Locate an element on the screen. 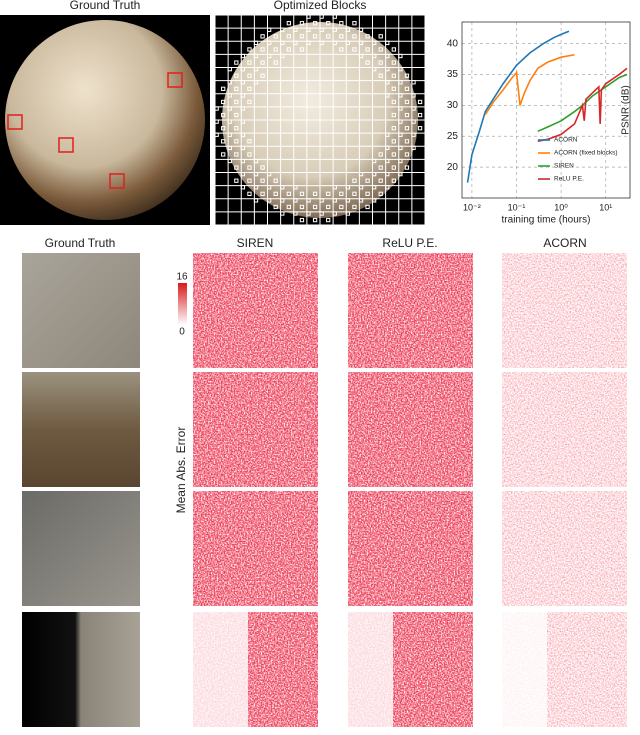 The height and width of the screenshot is (735, 640). y-tick-label: 20 is located at coordinates (453, 167).